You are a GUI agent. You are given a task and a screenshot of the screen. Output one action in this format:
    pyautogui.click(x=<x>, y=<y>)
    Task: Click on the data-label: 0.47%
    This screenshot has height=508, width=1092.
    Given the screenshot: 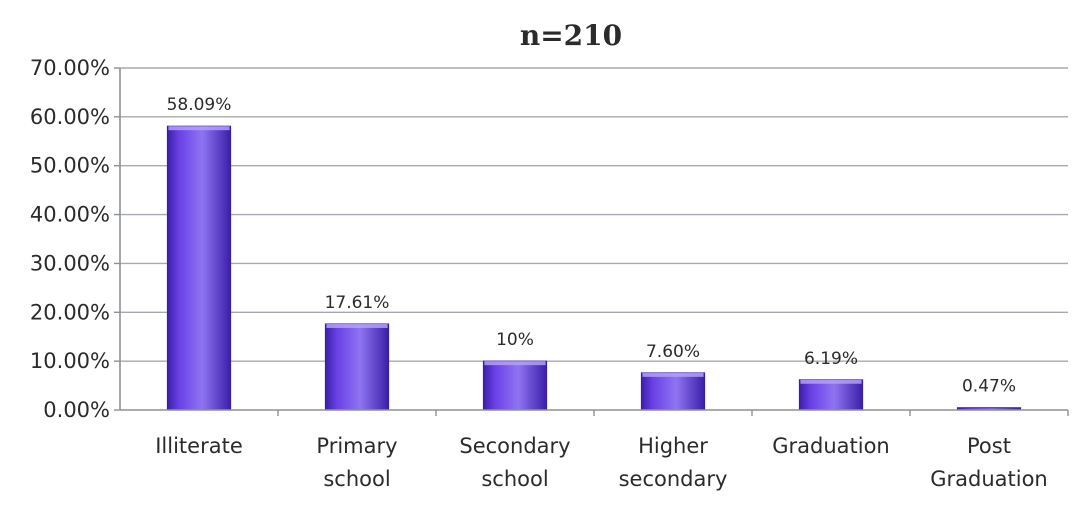 What is the action you would take?
    pyautogui.click(x=989, y=387)
    